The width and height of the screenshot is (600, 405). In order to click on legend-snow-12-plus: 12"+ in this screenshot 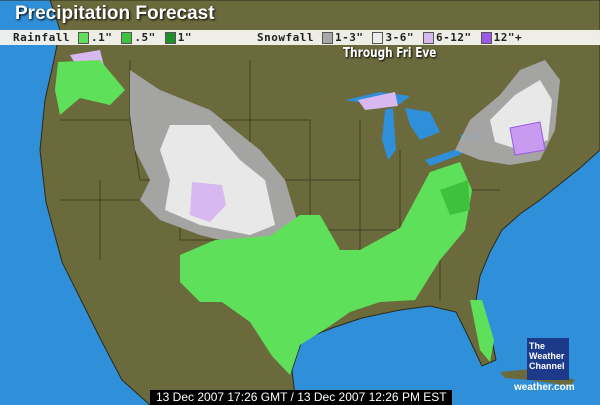, I will do `click(501, 37)`.